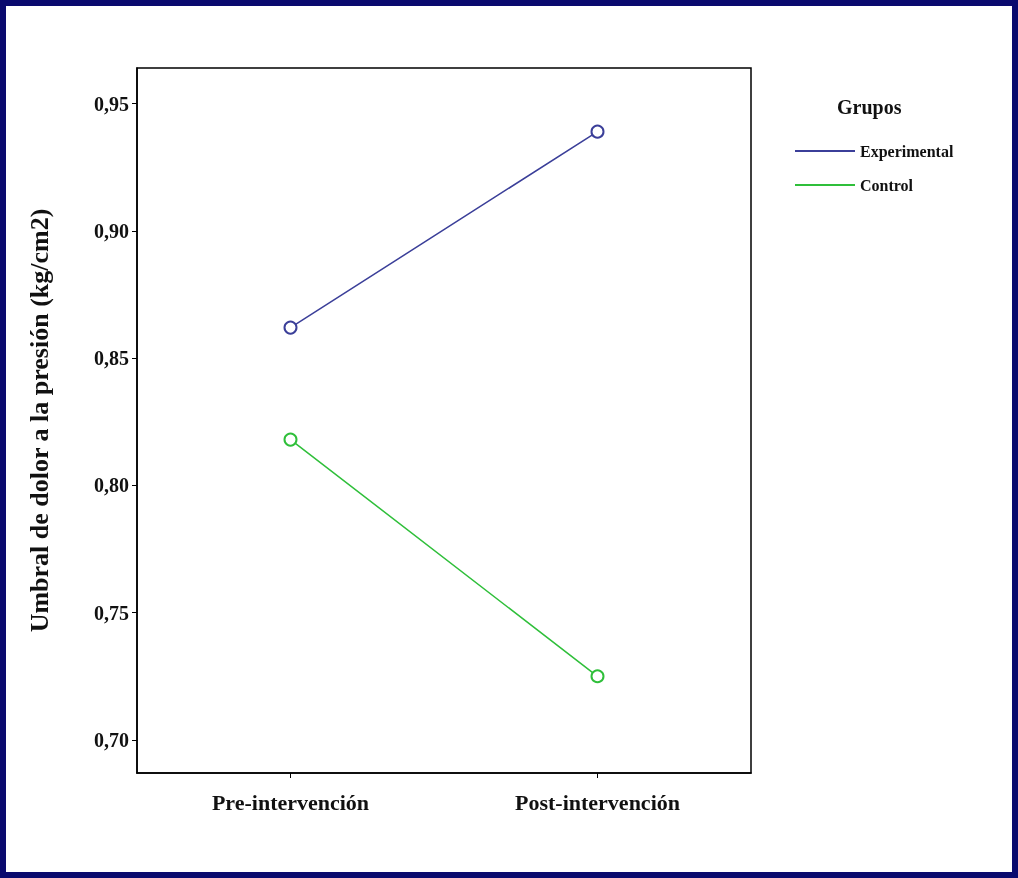 The width and height of the screenshot is (1018, 878). What do you see at coordinates (39, 420) in the screenshot?
I see `y-axis-title: Umbral de dolor a la presión (kg/cm2)` at bounding box center [39, 420].